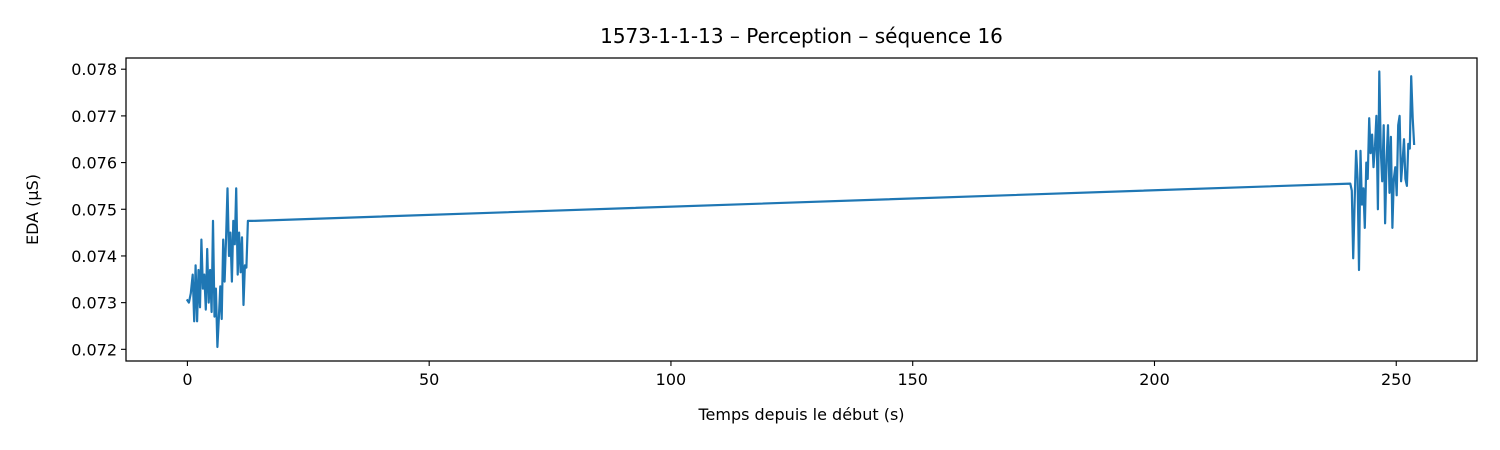 This screenshot has height=450, width=1500. What do you see at coordinates (801, 36) in the screenshot?
I see `chart-title: 1573-1-1-13 – Perception – séquence 16` at bounding box center [801, 36].